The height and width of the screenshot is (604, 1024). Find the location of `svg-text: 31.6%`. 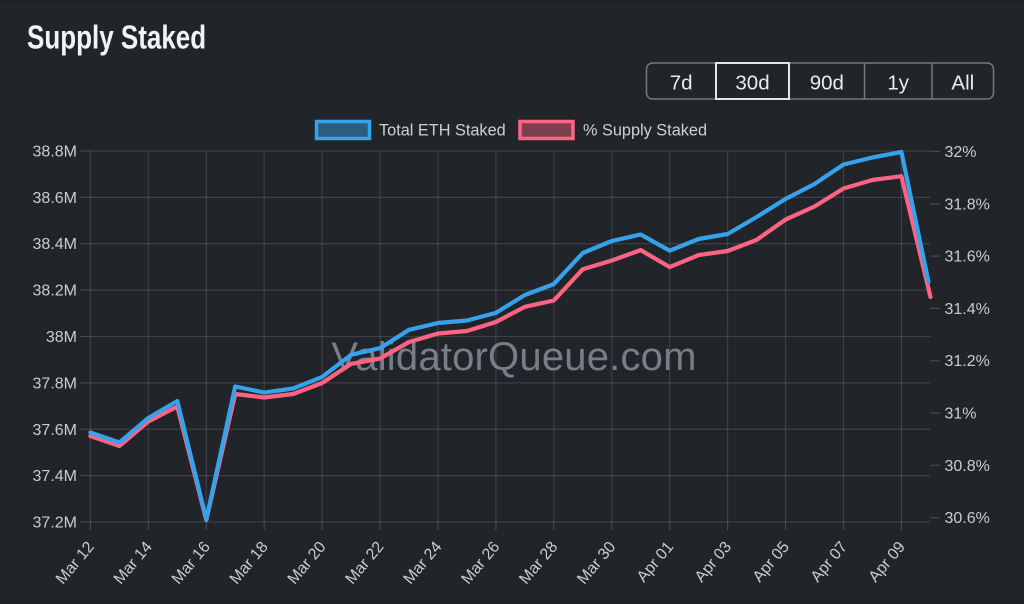

svg-text: 31.6% is located at coordinates (967, 257).